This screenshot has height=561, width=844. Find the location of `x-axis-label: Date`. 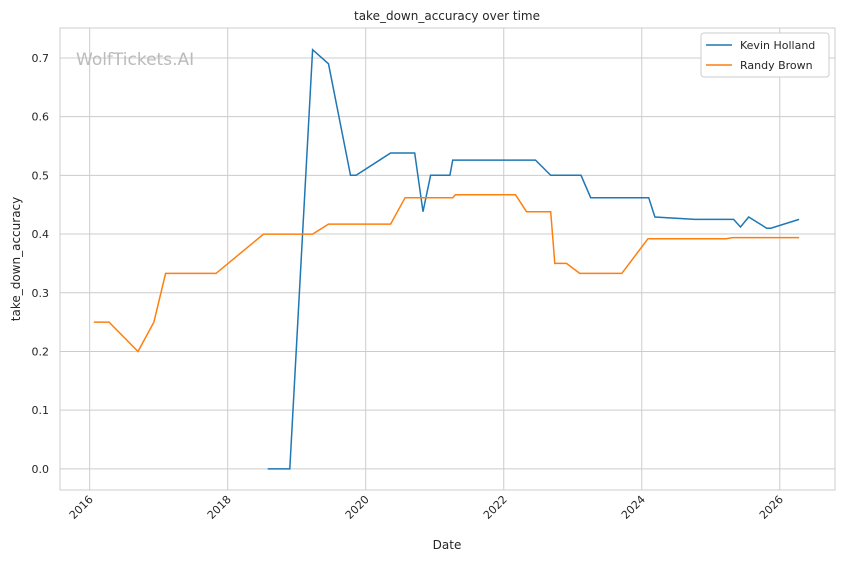

x-axis-label: Date is located at coordinates (447, 545).